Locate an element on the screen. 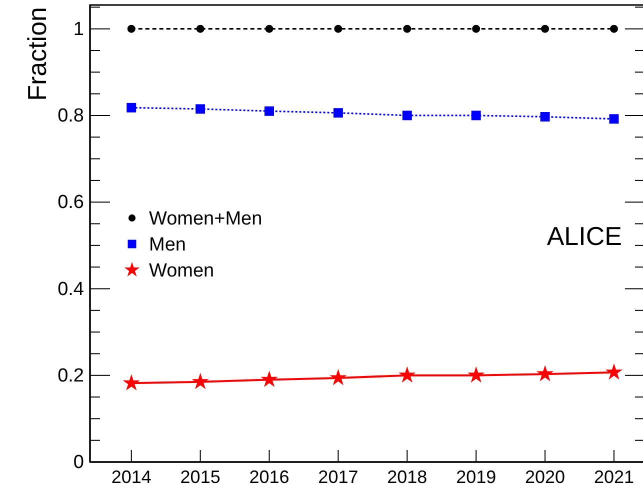 This screenshot has height=492, width=643. y-tick-label: 0.4 is located at coordinates (71, 289).